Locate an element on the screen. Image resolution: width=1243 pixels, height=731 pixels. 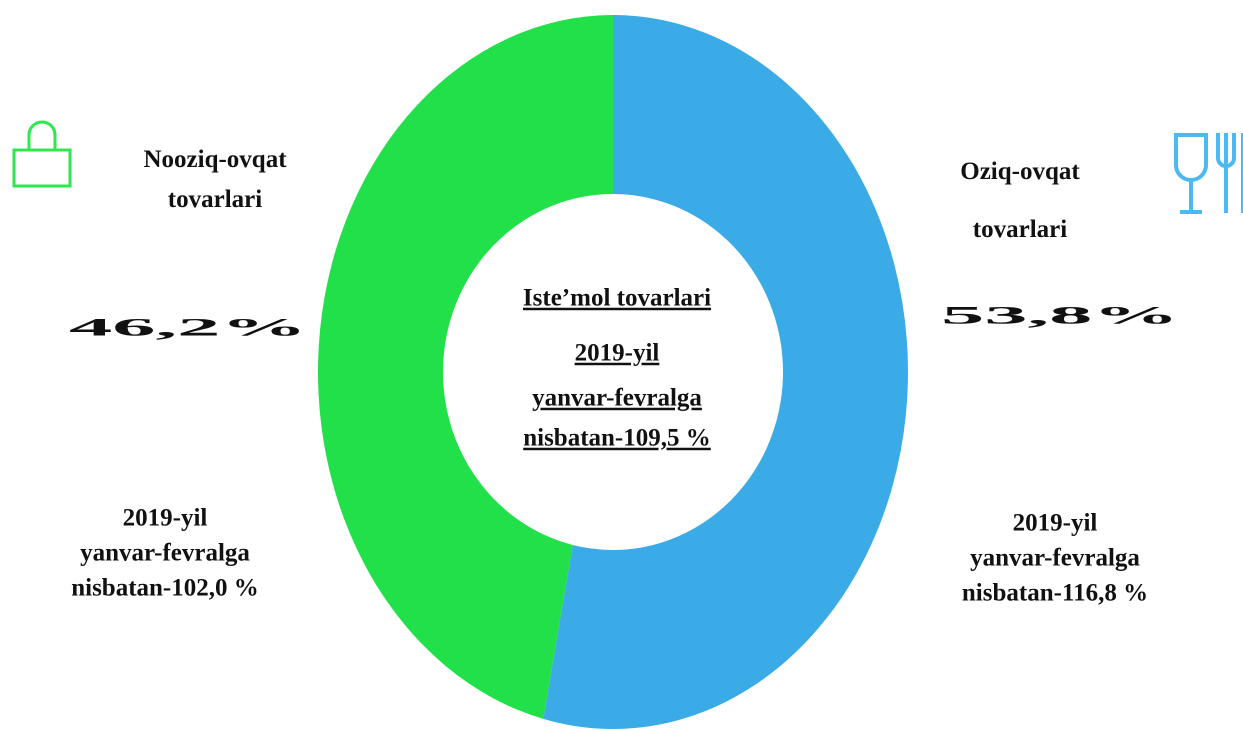
center-text: 2019-yil is located at coordinates (617, 353).